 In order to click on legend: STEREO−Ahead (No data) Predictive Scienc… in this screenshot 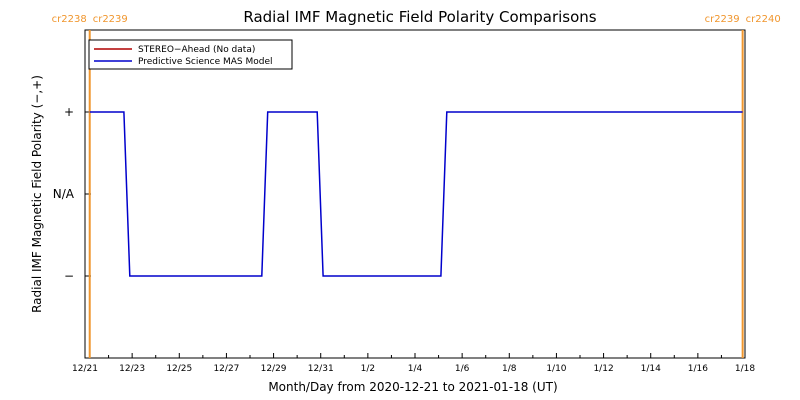, I will do `click(190, 54)`.